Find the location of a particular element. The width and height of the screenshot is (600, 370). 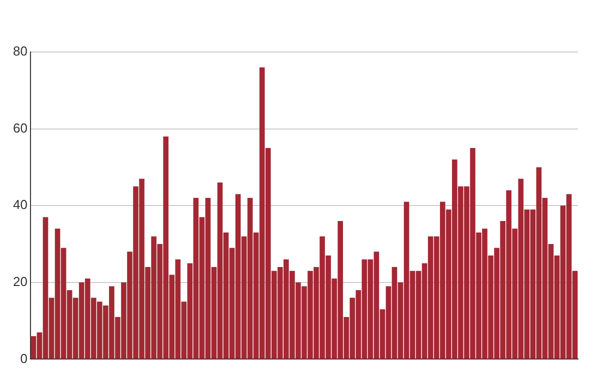

y-tick-label: 20 is located at coordinates (20, 281).